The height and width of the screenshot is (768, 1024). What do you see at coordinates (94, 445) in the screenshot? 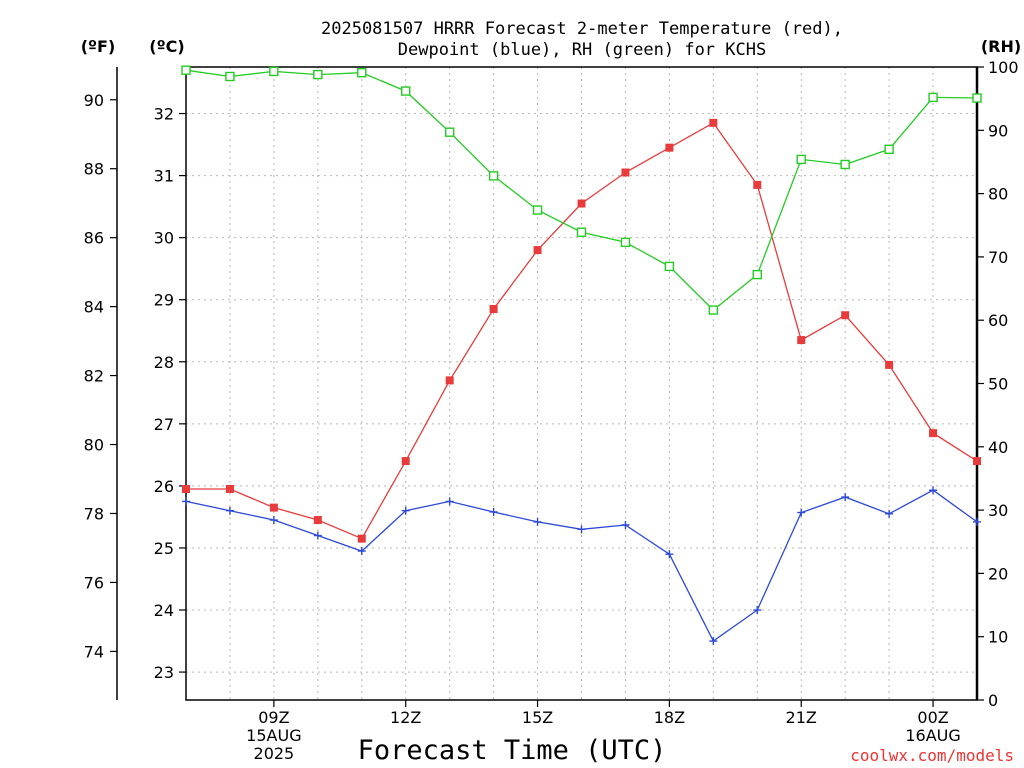
I see `fahrenheit-tick-label: 80` at bounding box center [94, 445].